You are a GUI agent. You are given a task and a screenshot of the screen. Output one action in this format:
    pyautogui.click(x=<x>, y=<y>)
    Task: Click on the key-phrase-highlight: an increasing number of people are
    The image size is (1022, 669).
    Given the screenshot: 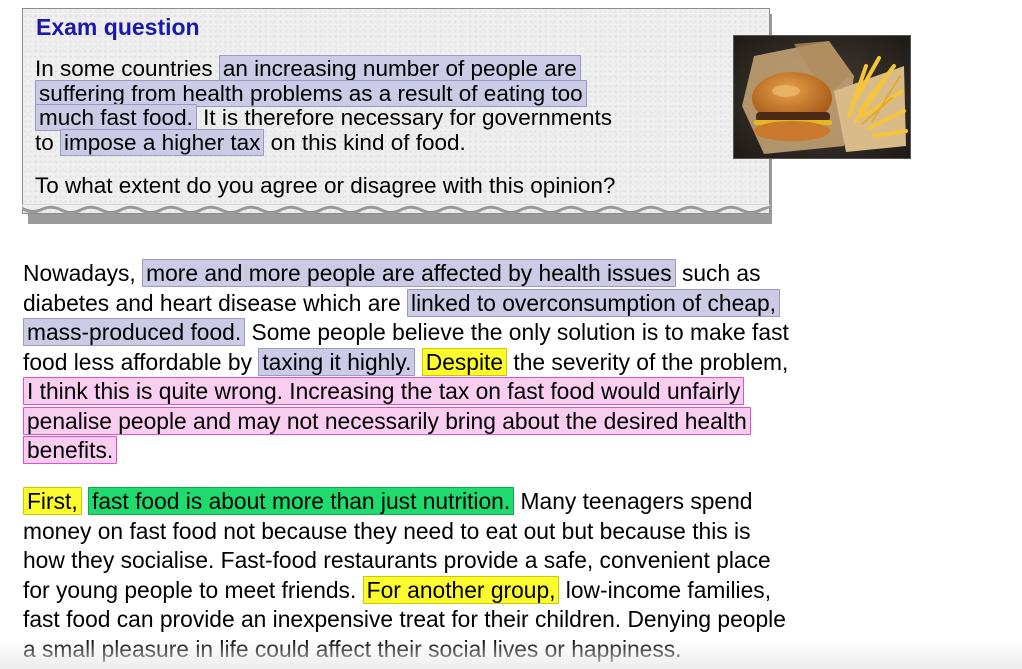 What is the action you would take?
    pyautogui.click(x=399, y=68)
    